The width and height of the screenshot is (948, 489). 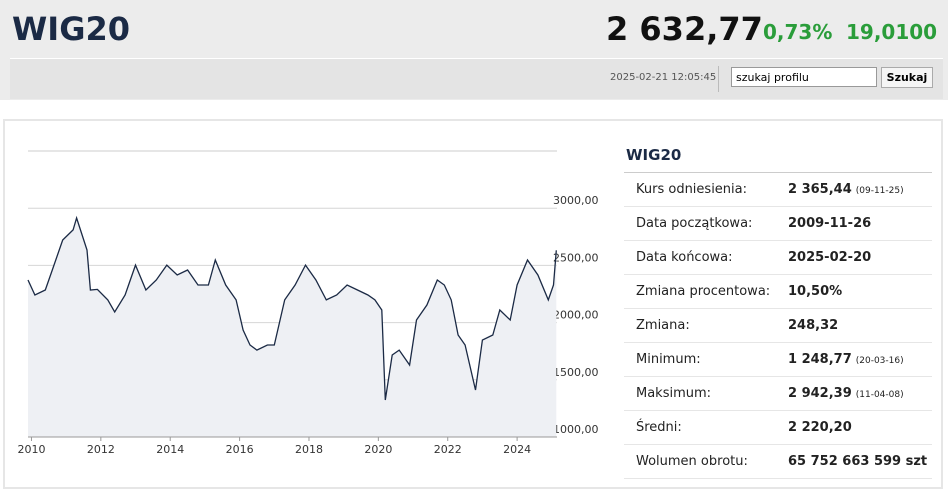 I want to click on stats-title: WIG20, so click(x=778, y=156).